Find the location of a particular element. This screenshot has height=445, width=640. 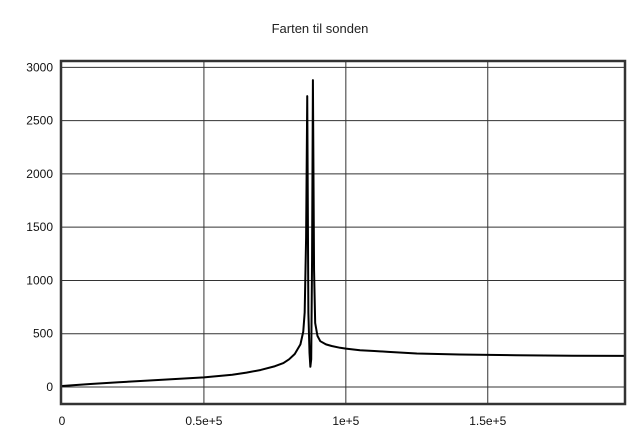

y-tick-label: 500 is located at coordinates (43, 334).